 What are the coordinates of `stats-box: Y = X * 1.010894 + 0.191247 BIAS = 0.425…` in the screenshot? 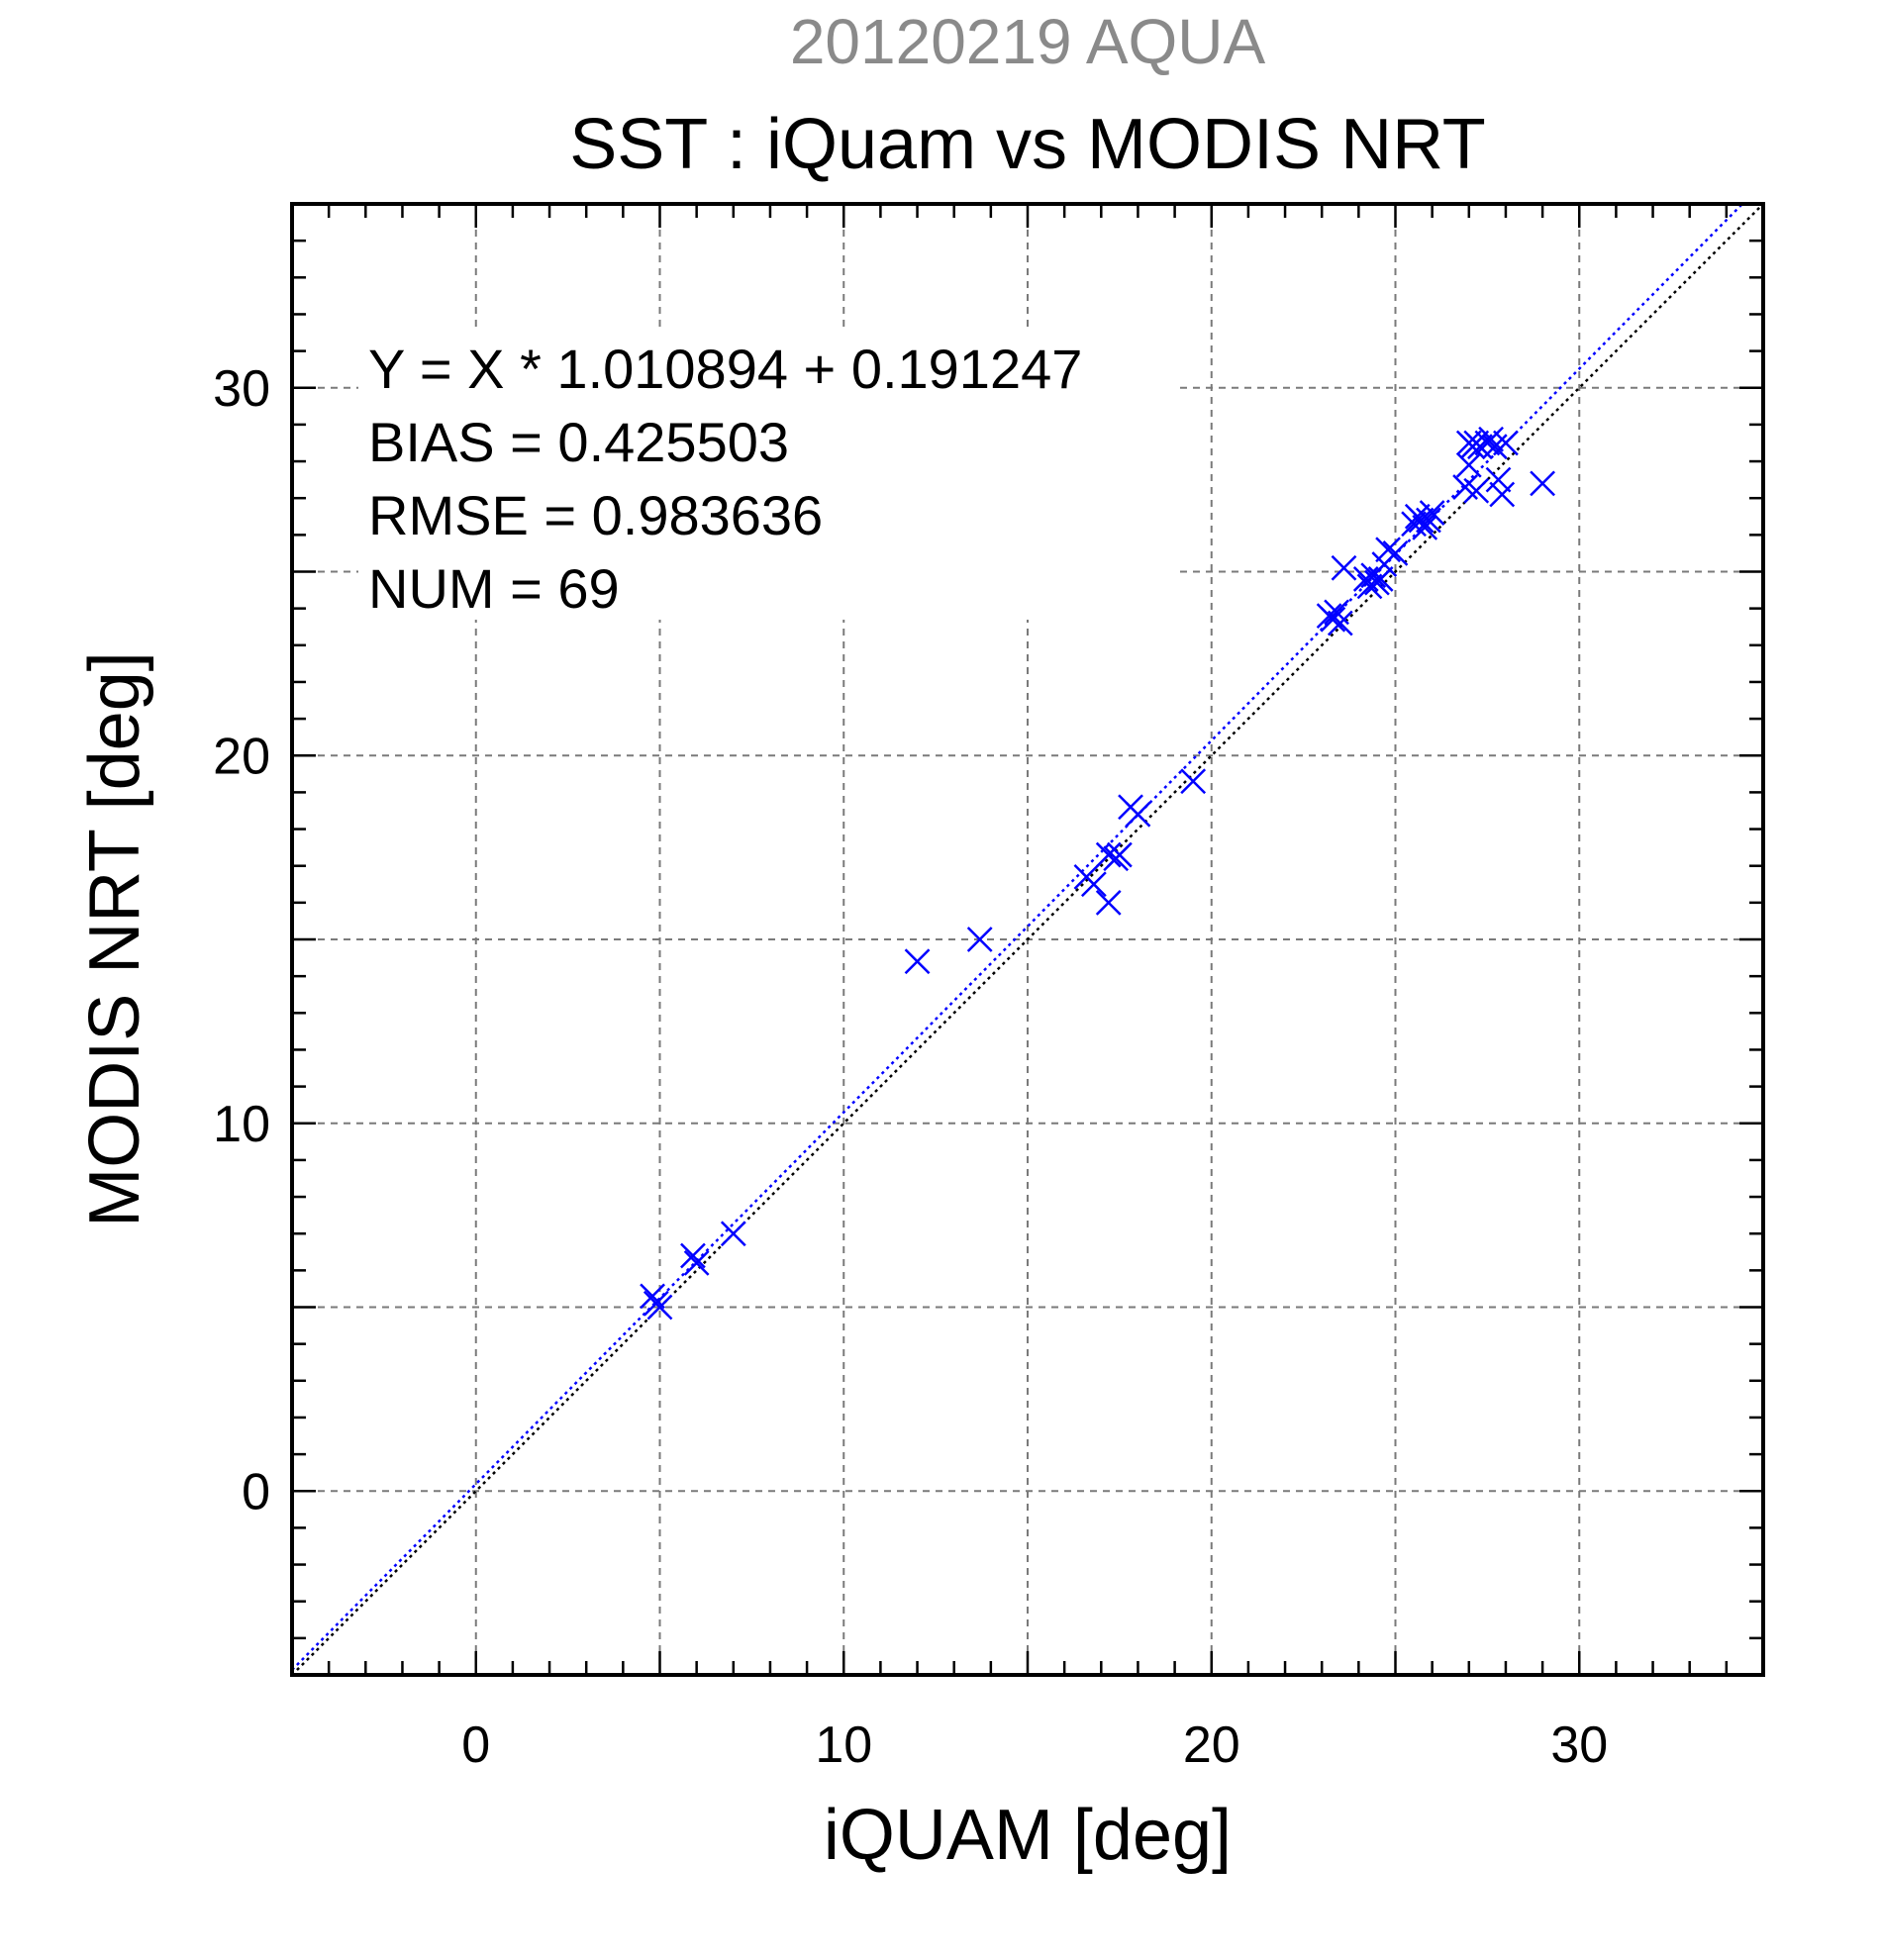 It's located at (769, 476).